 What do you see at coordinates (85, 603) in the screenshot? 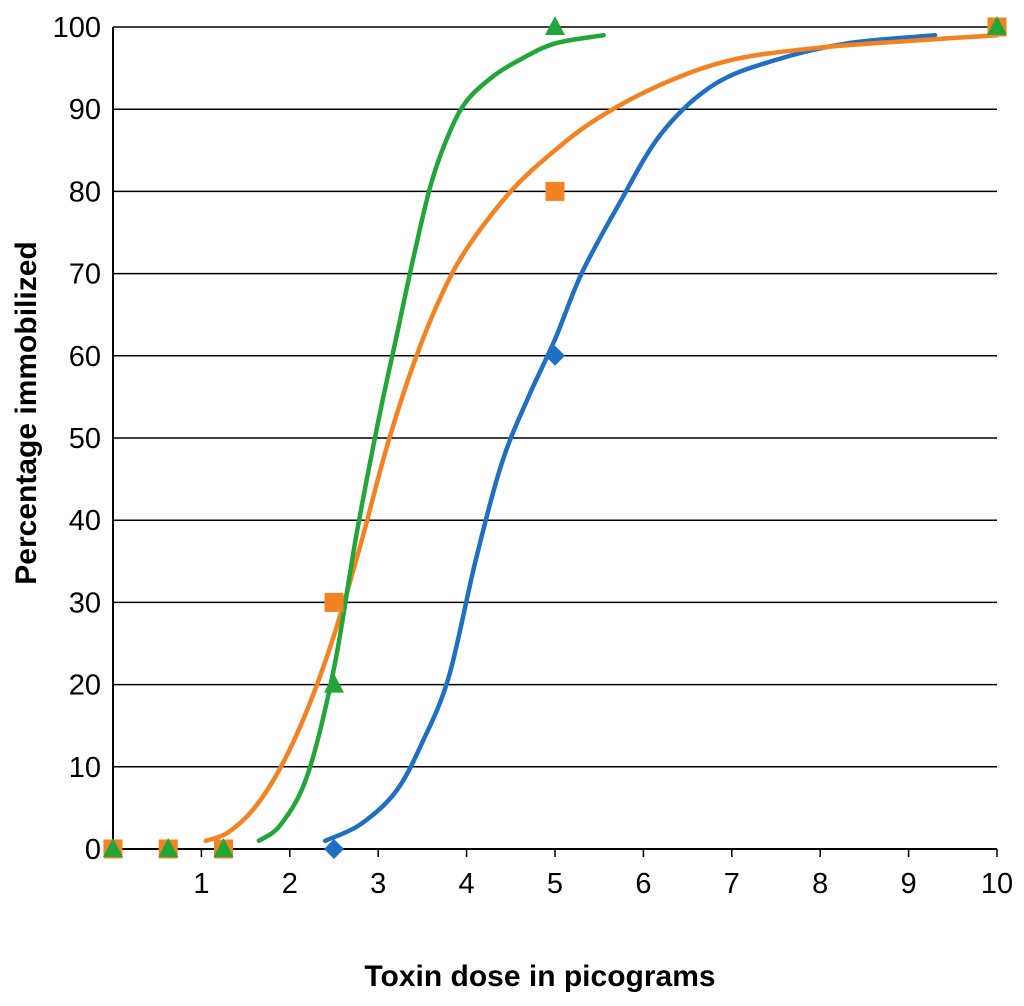
I see `y-tick-label: 30` at bounding box center [85, 603].